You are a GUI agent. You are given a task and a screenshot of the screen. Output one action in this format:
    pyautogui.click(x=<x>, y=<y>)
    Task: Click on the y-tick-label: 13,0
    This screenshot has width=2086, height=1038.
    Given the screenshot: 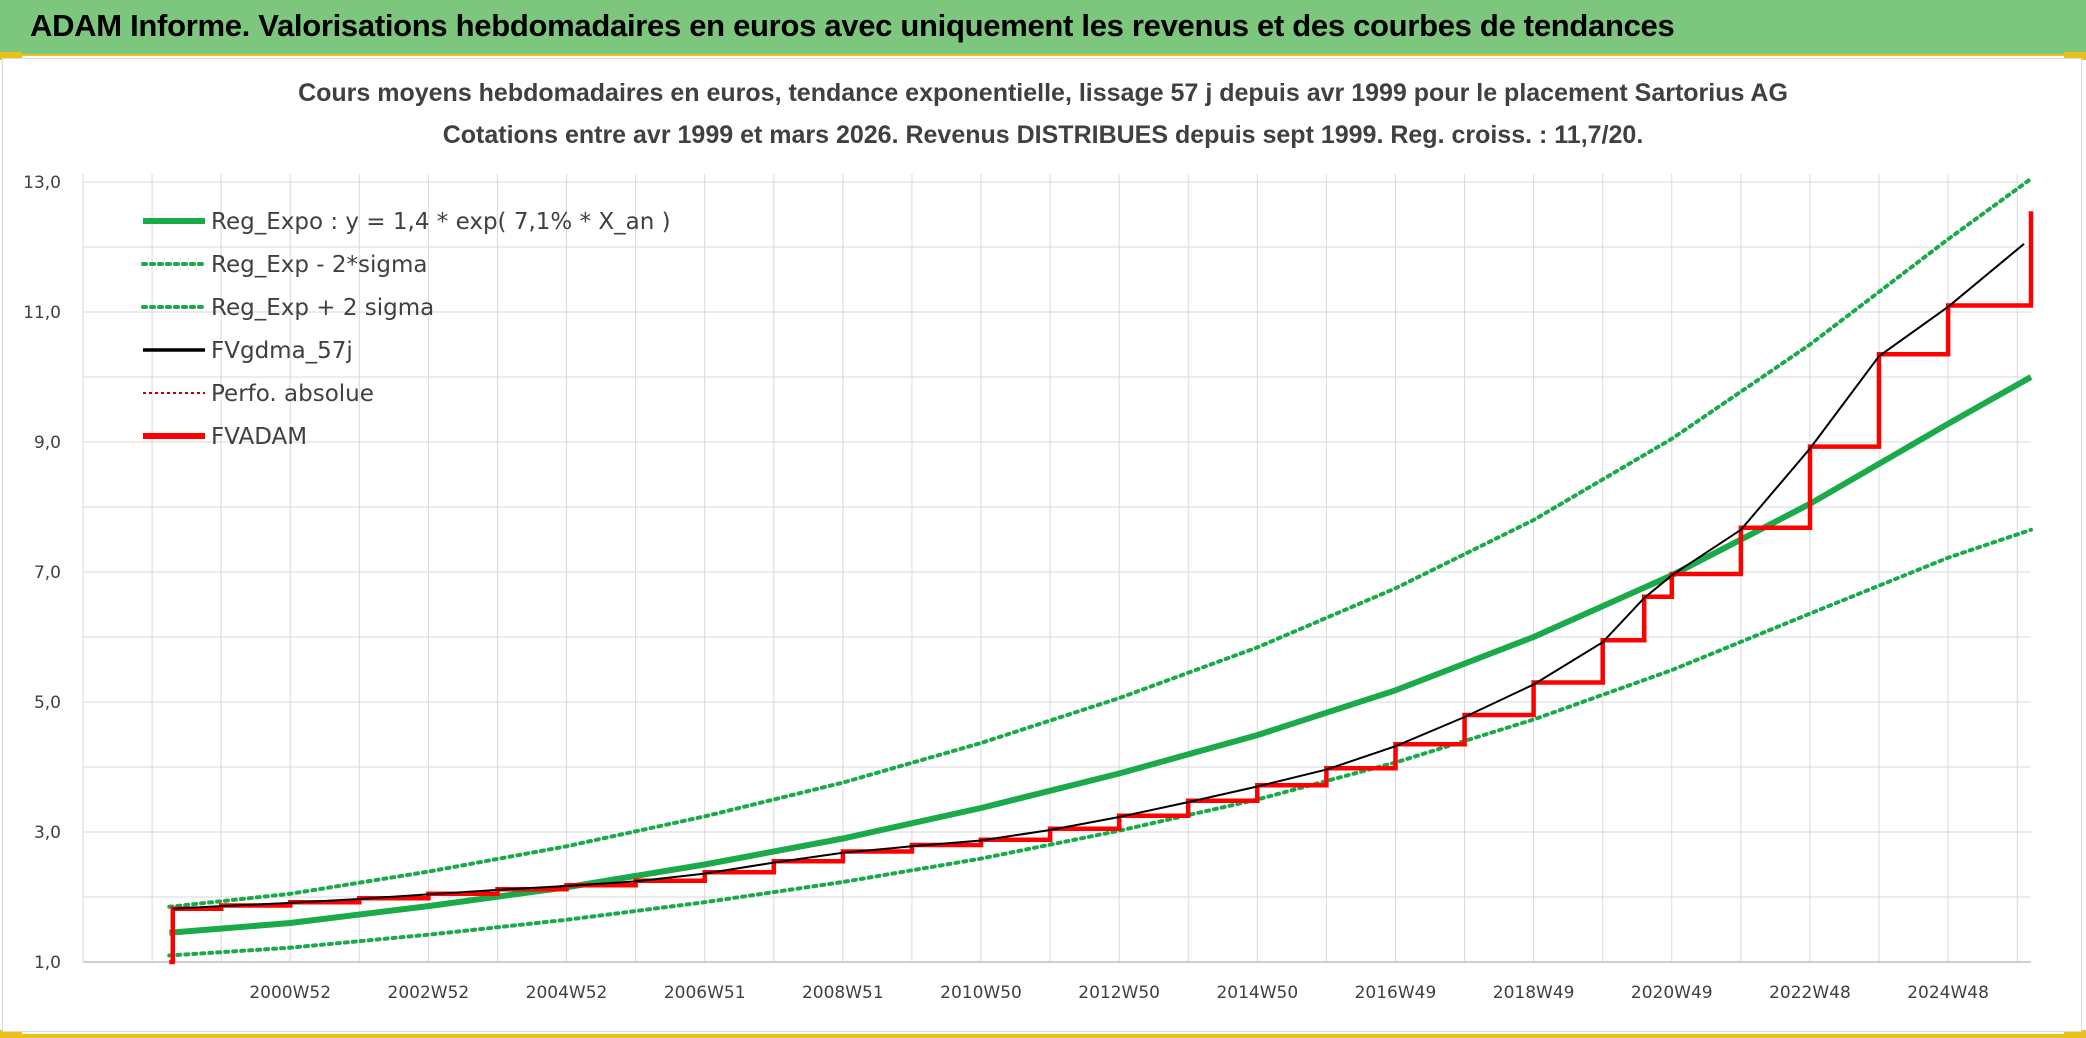 What is the action you would take?
    pyautogui.click(x=42, y=183)
    